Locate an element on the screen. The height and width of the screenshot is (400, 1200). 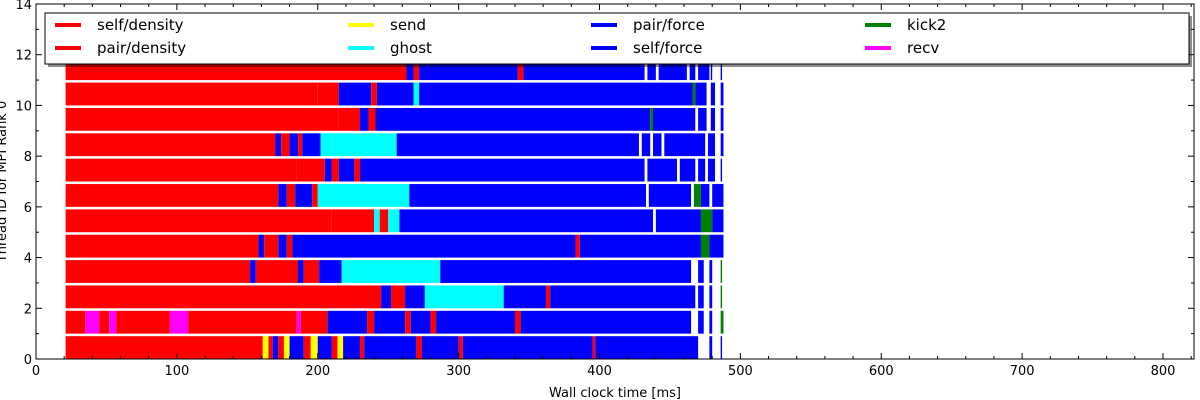
x-tick-label: 300 is located at coordinates (458, 371).